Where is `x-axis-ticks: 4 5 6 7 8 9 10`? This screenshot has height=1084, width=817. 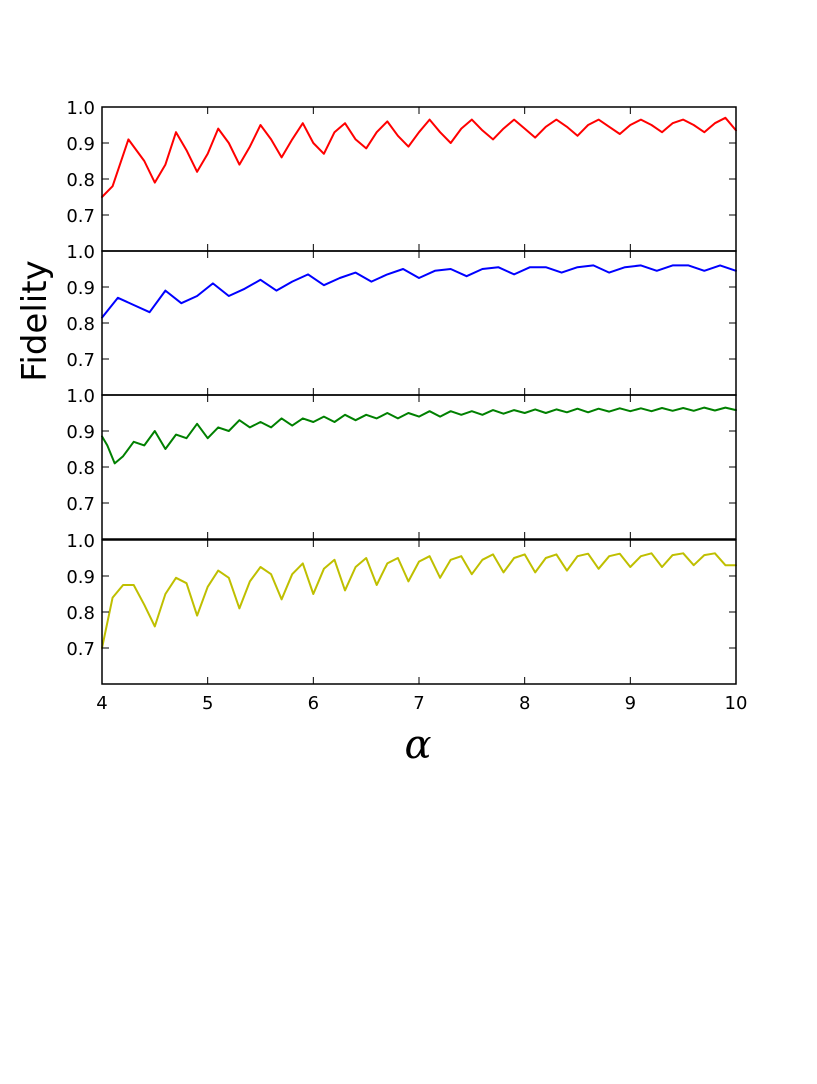
x-axis-ticks: 4 5 6 7 8 9 10 is located at coordinates (421, 703).